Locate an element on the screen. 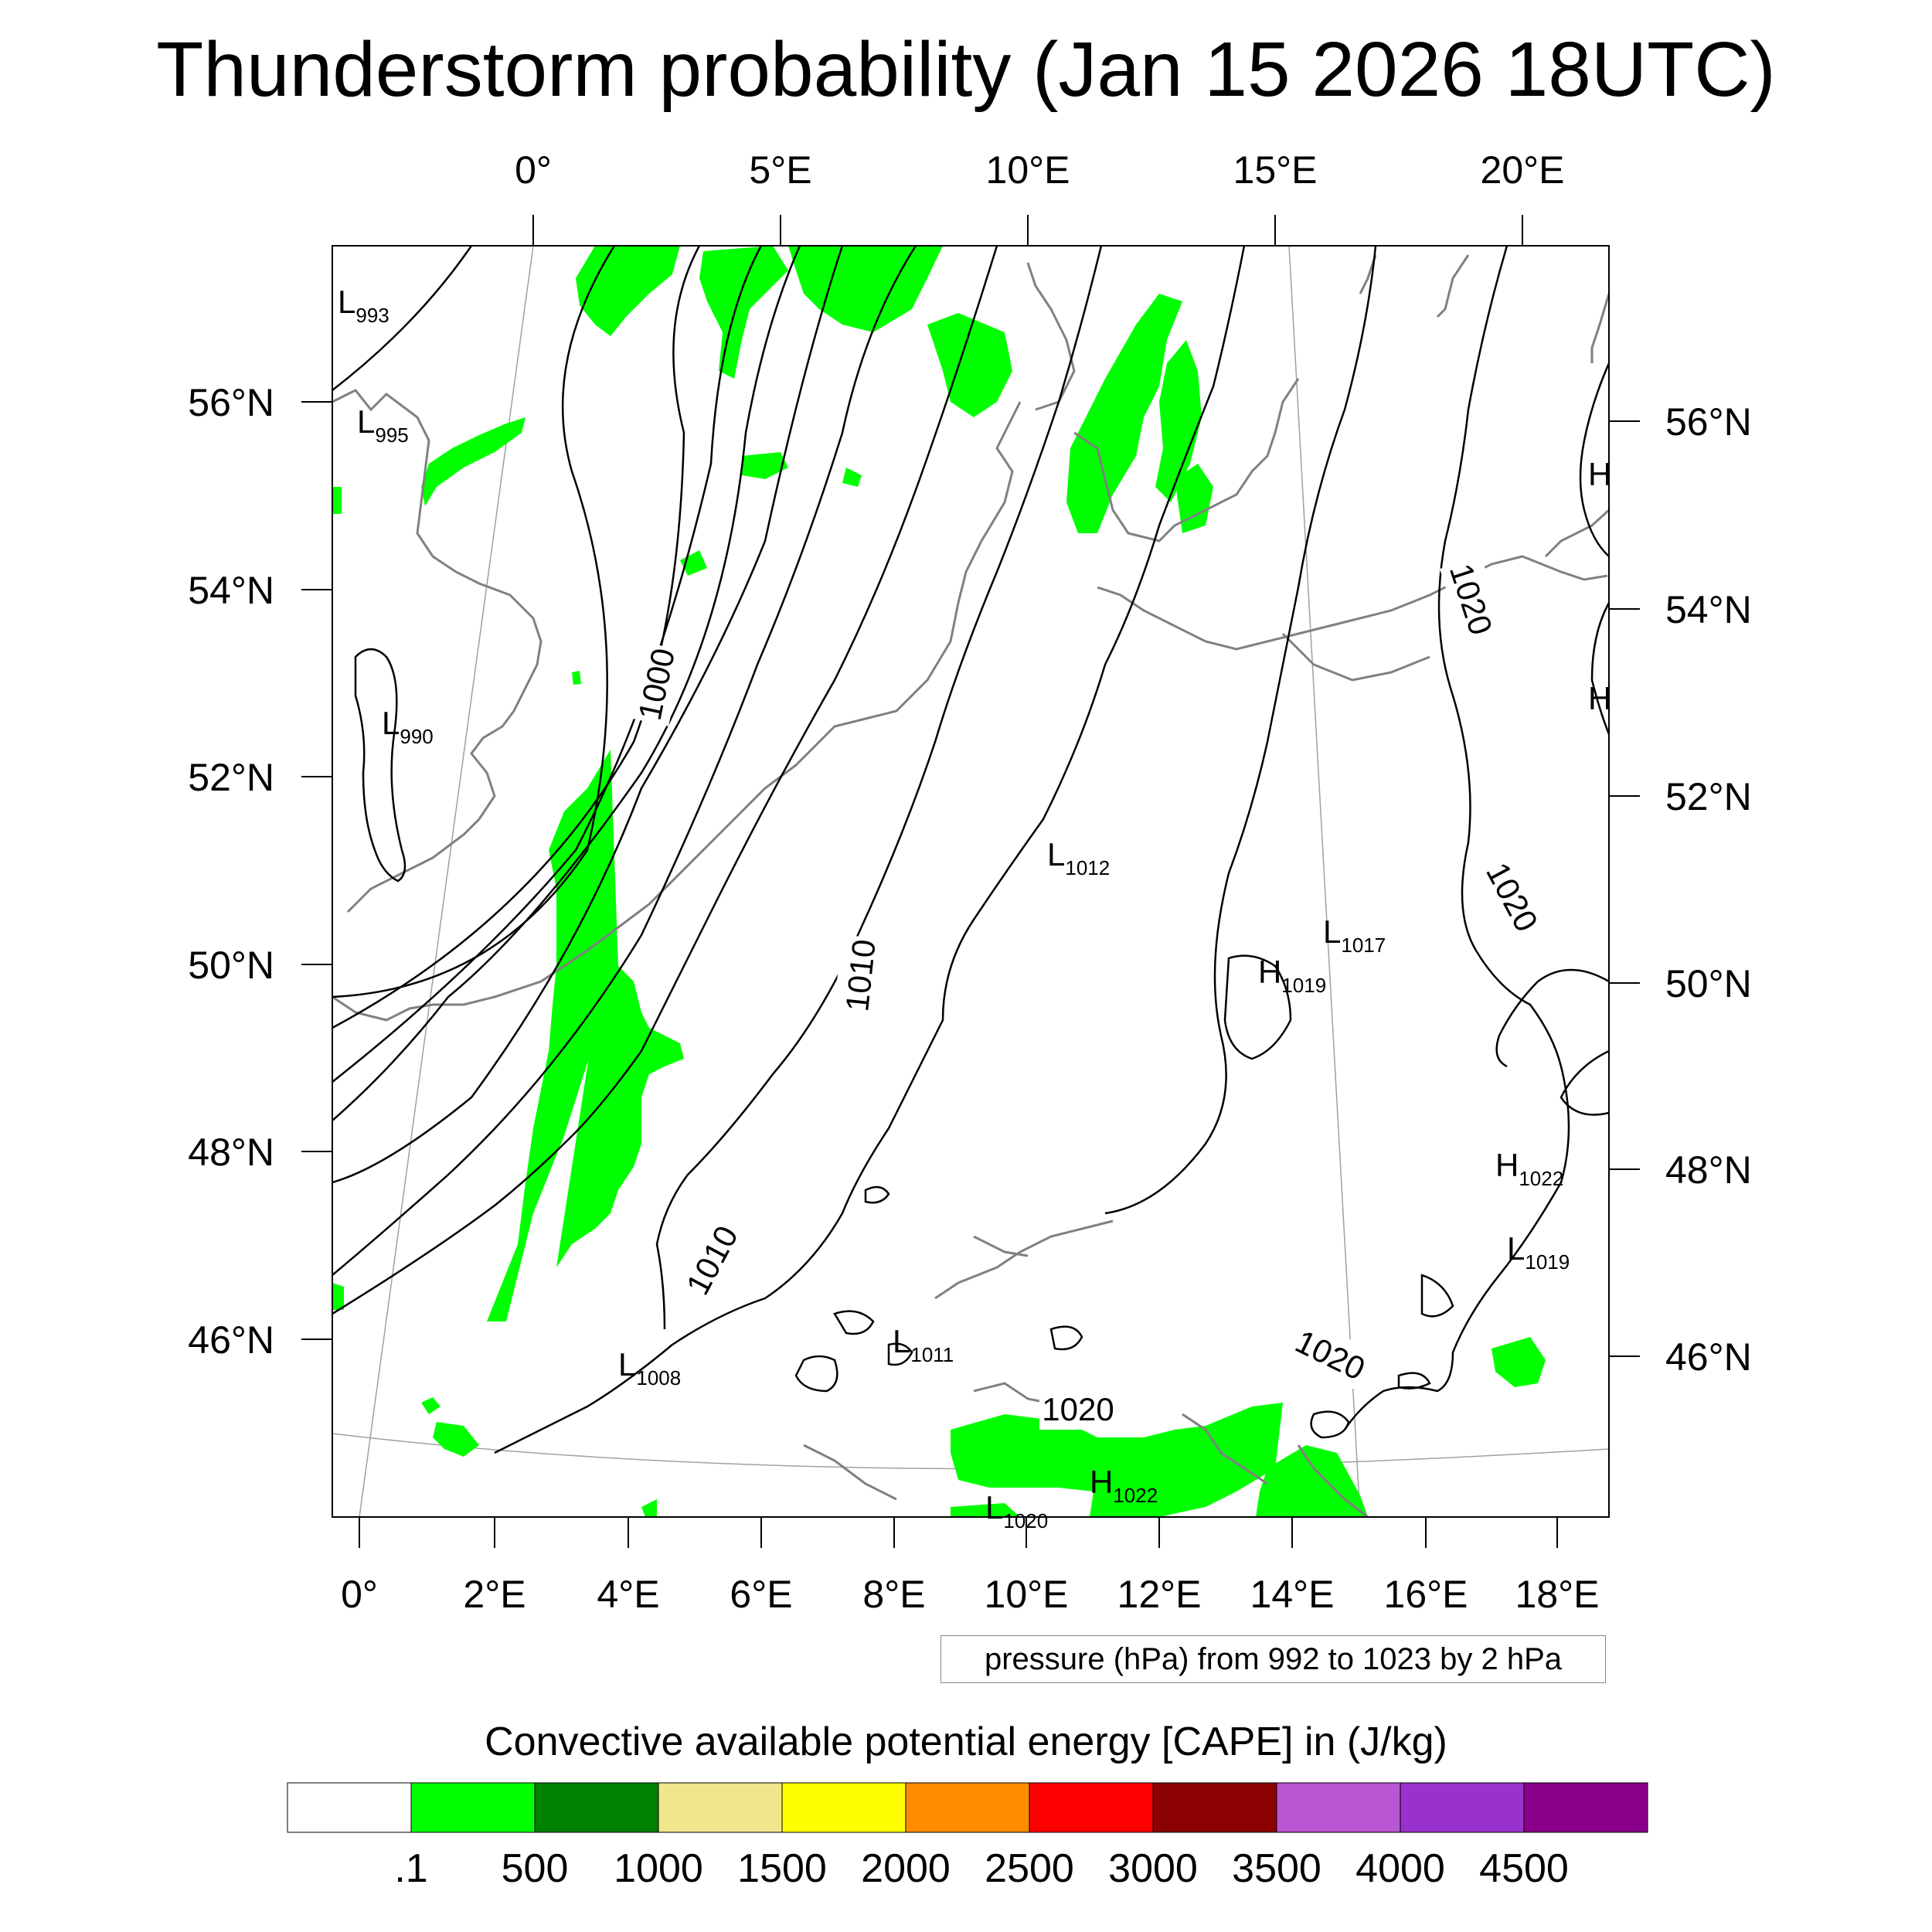  right-lat-label: 46°N is located at coordinates (1709, 1357).